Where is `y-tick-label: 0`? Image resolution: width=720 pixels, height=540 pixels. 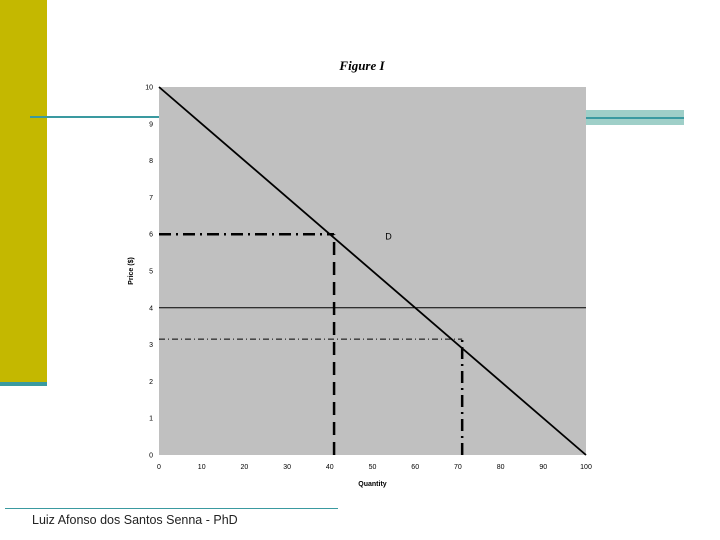 y-tick-label: 0 is located at coordinates (151, 456).